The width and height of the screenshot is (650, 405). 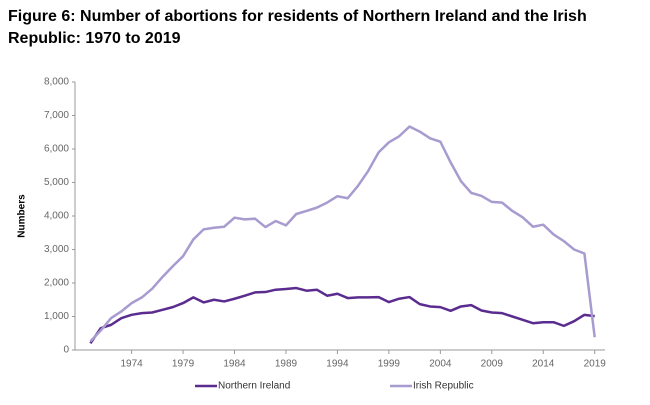 I want to click on x-tick-label: 1989, so click(x=286, y=364).